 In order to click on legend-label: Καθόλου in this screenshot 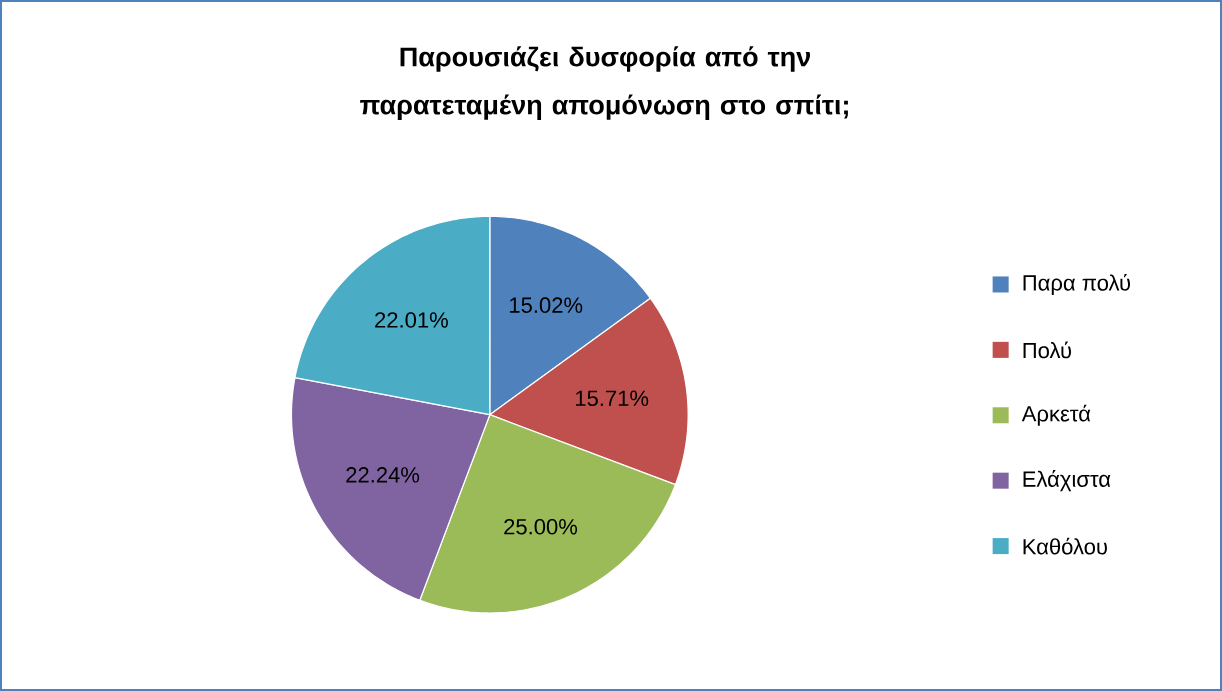, I will do `click(1065, 546)`.